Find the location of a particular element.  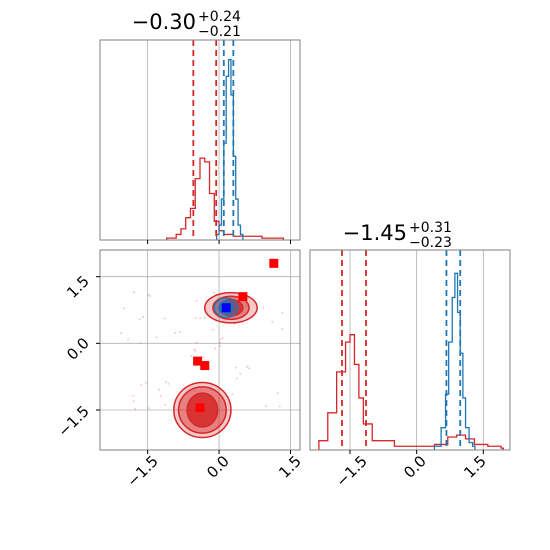

y-tick-label-bottom-left-2: −1.5 is located at coordinates (73, 421).